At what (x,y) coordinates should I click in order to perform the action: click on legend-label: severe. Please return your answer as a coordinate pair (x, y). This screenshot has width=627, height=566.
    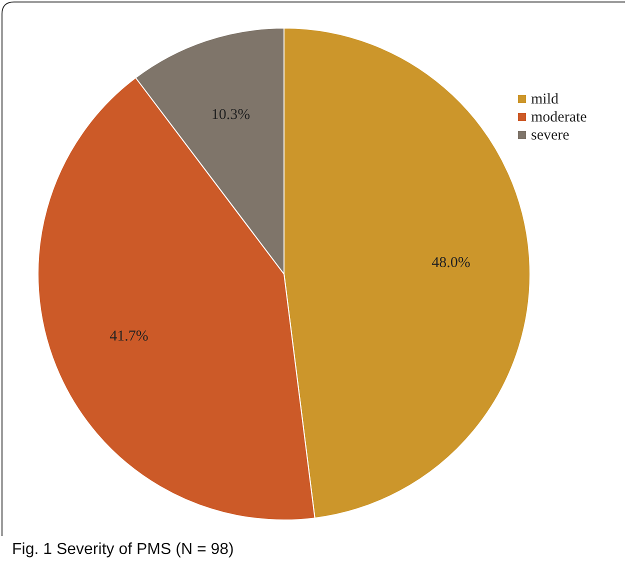
    Looking at the image, I should click on (550, 135).